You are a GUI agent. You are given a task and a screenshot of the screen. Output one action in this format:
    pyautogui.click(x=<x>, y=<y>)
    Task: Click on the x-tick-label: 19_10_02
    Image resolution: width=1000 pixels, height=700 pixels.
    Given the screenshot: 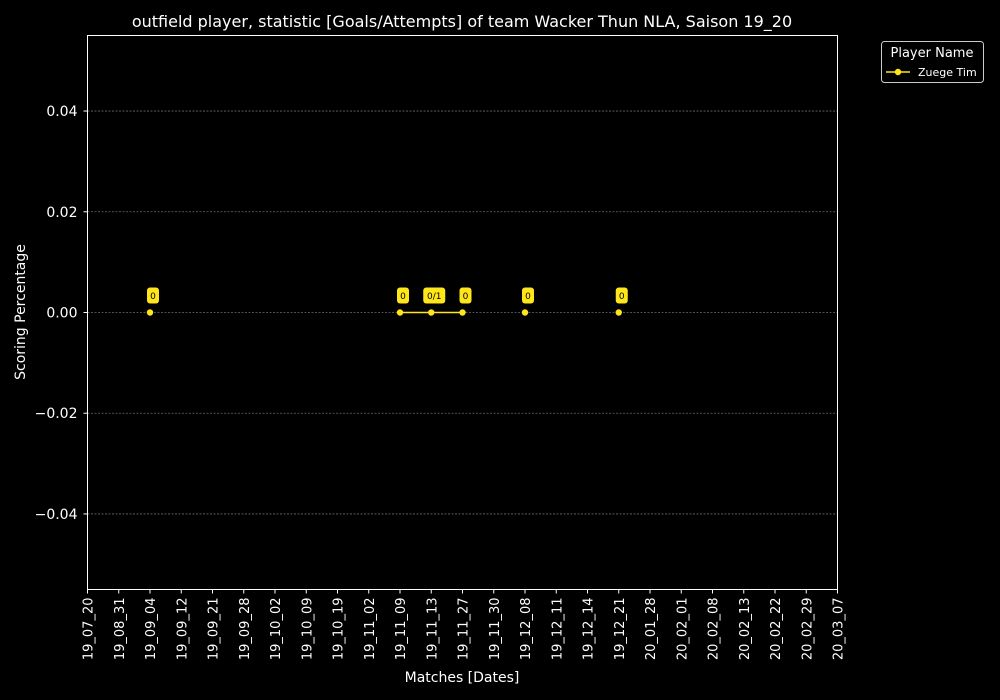 What is the action you would take?
    pyautogui.click(x=276, y=629)
    